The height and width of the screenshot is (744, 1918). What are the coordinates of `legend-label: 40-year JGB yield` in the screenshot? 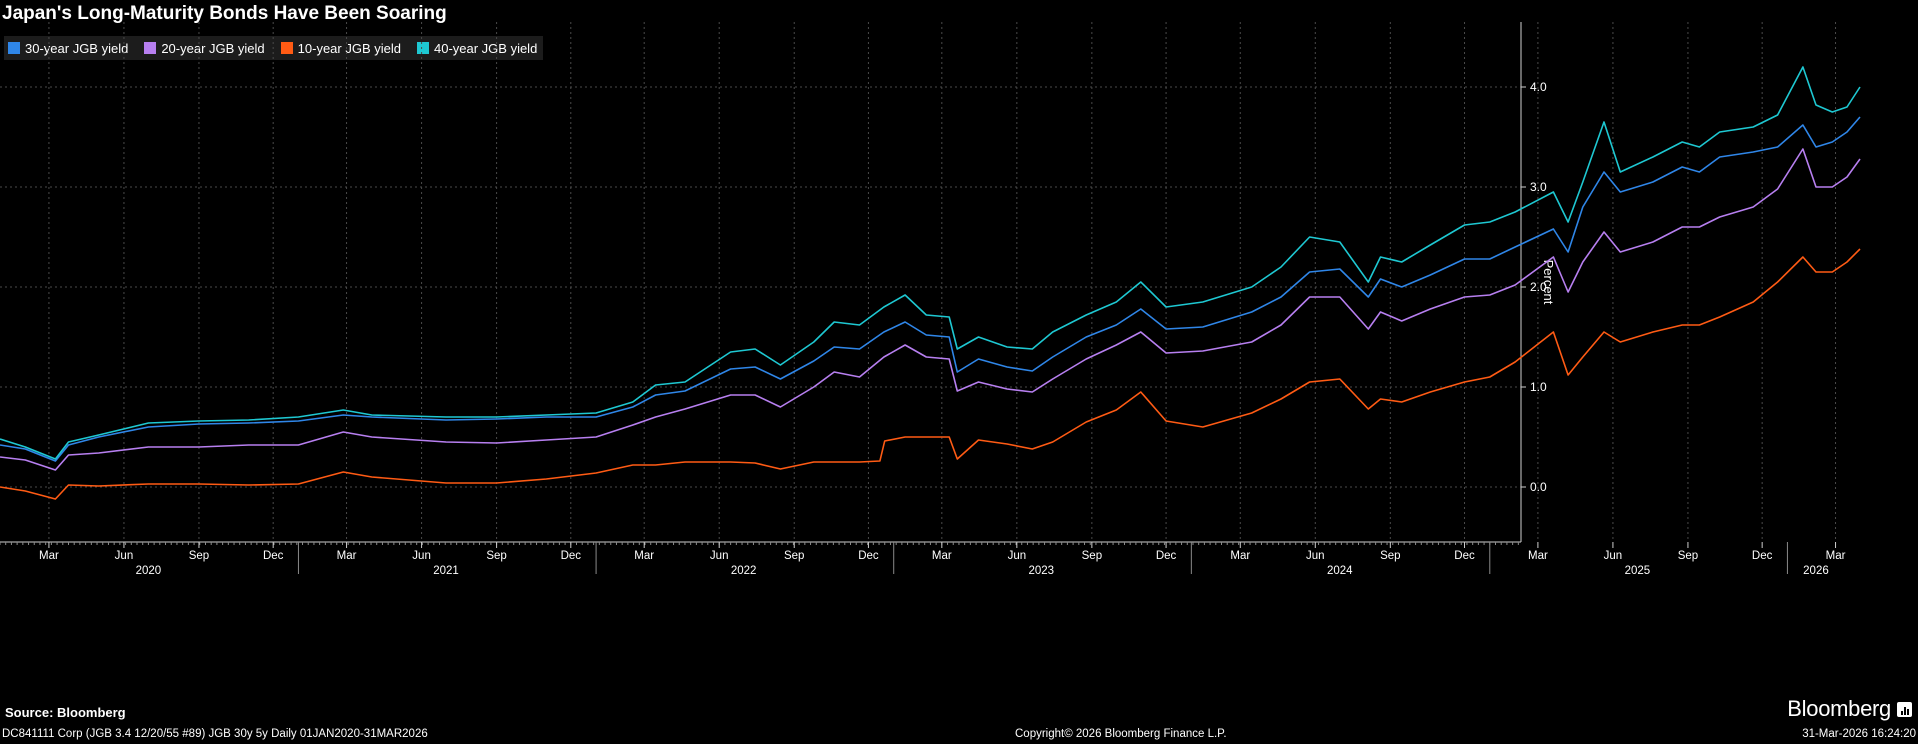 It's located at (485, 48).